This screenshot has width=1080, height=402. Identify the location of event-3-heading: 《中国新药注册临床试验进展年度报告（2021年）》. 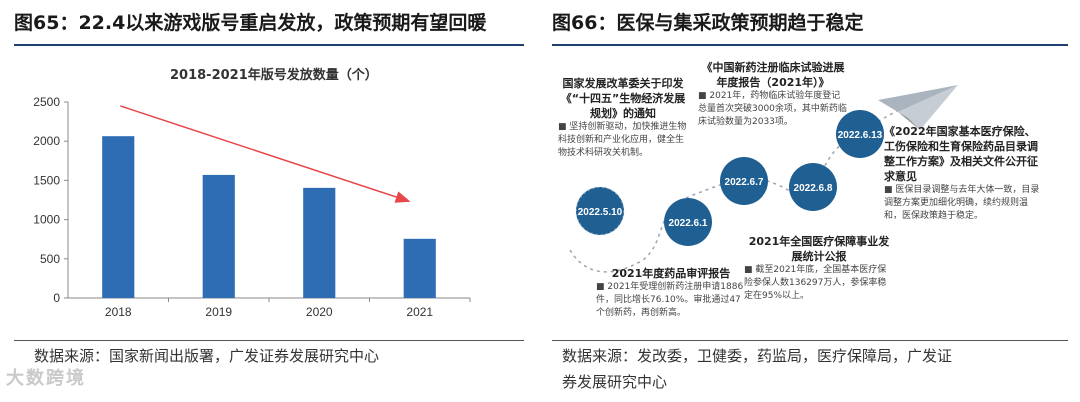
(773, 75).